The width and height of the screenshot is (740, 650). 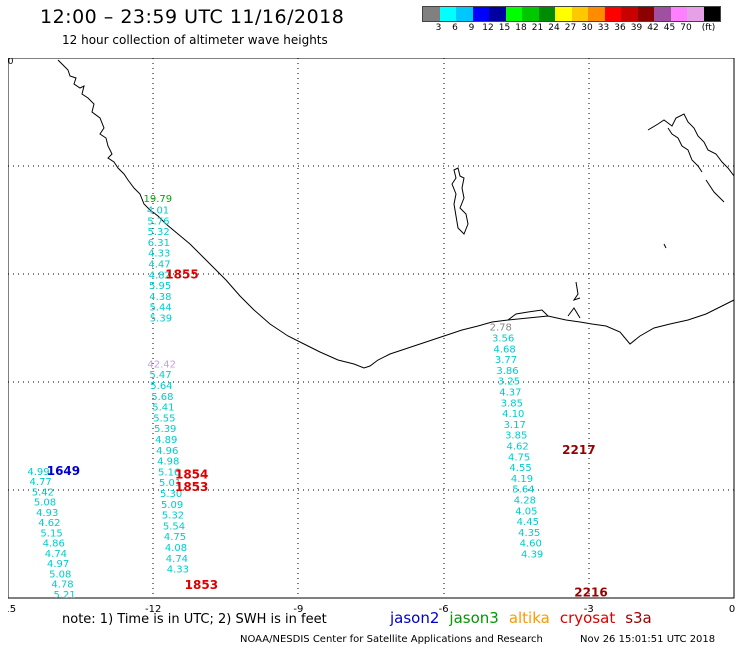 I want to click on colorbar-label: 21, so click(x=537, y=28).